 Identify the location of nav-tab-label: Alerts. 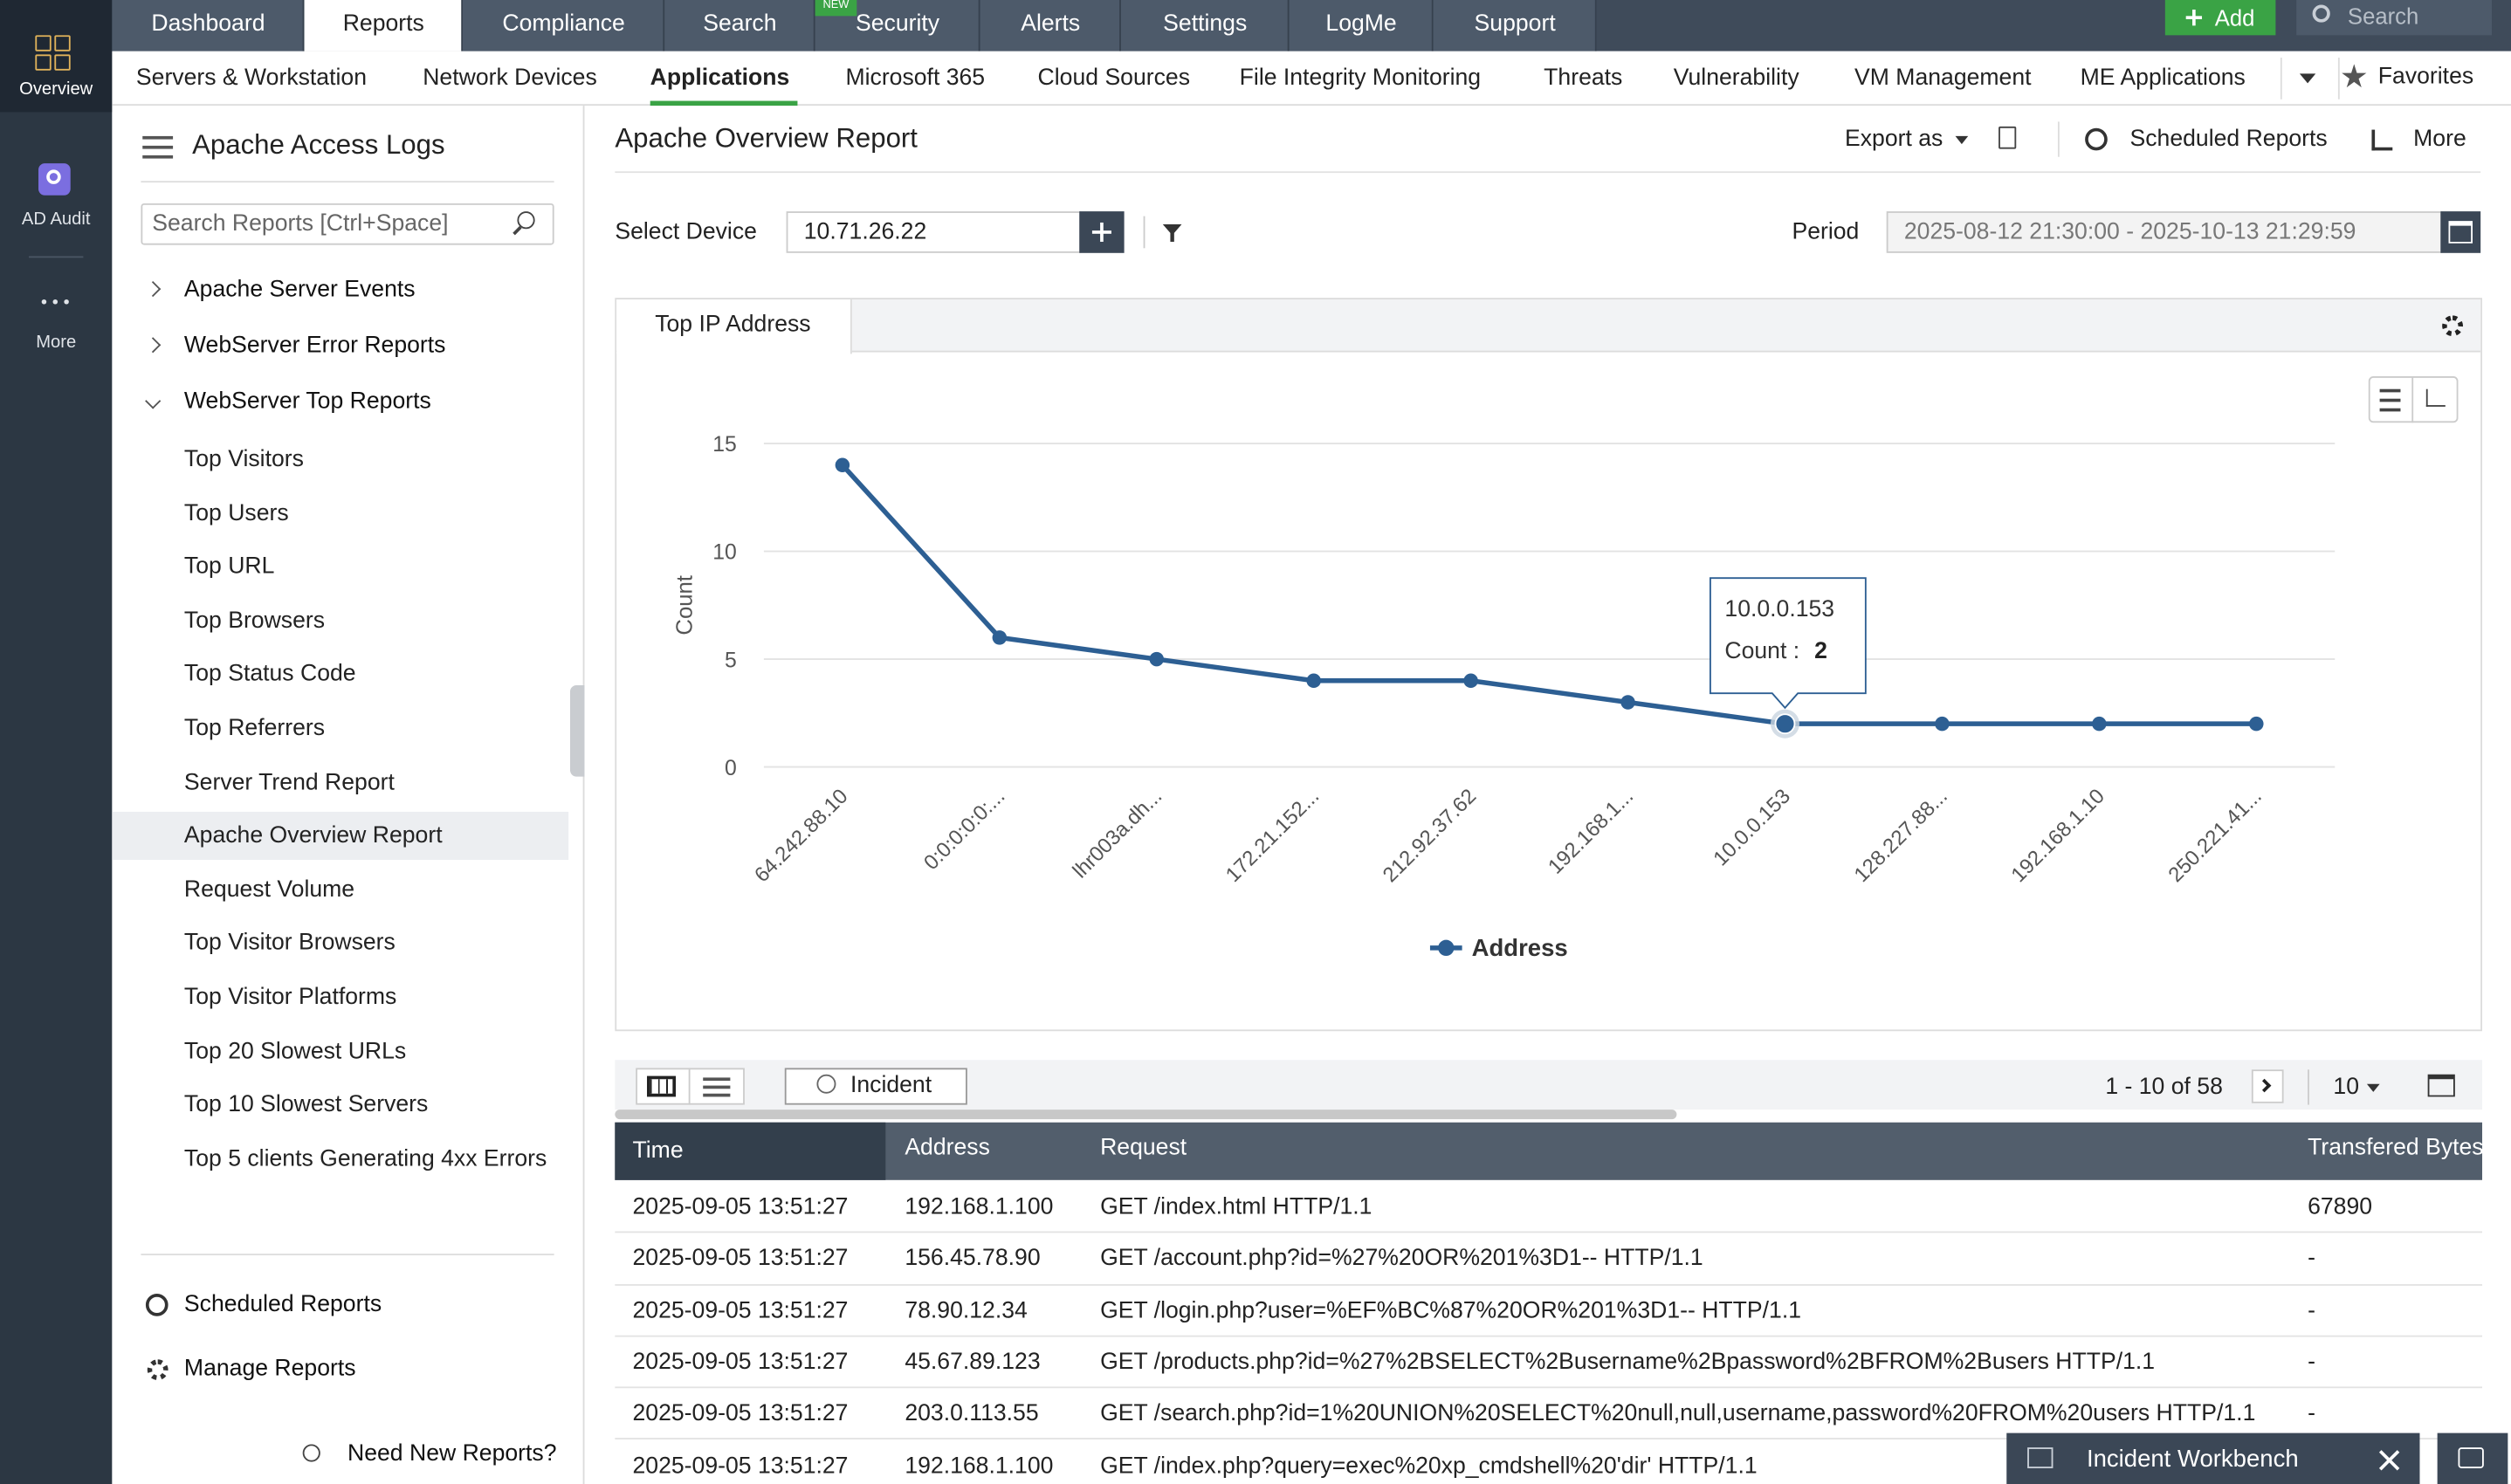
(1051, 24).